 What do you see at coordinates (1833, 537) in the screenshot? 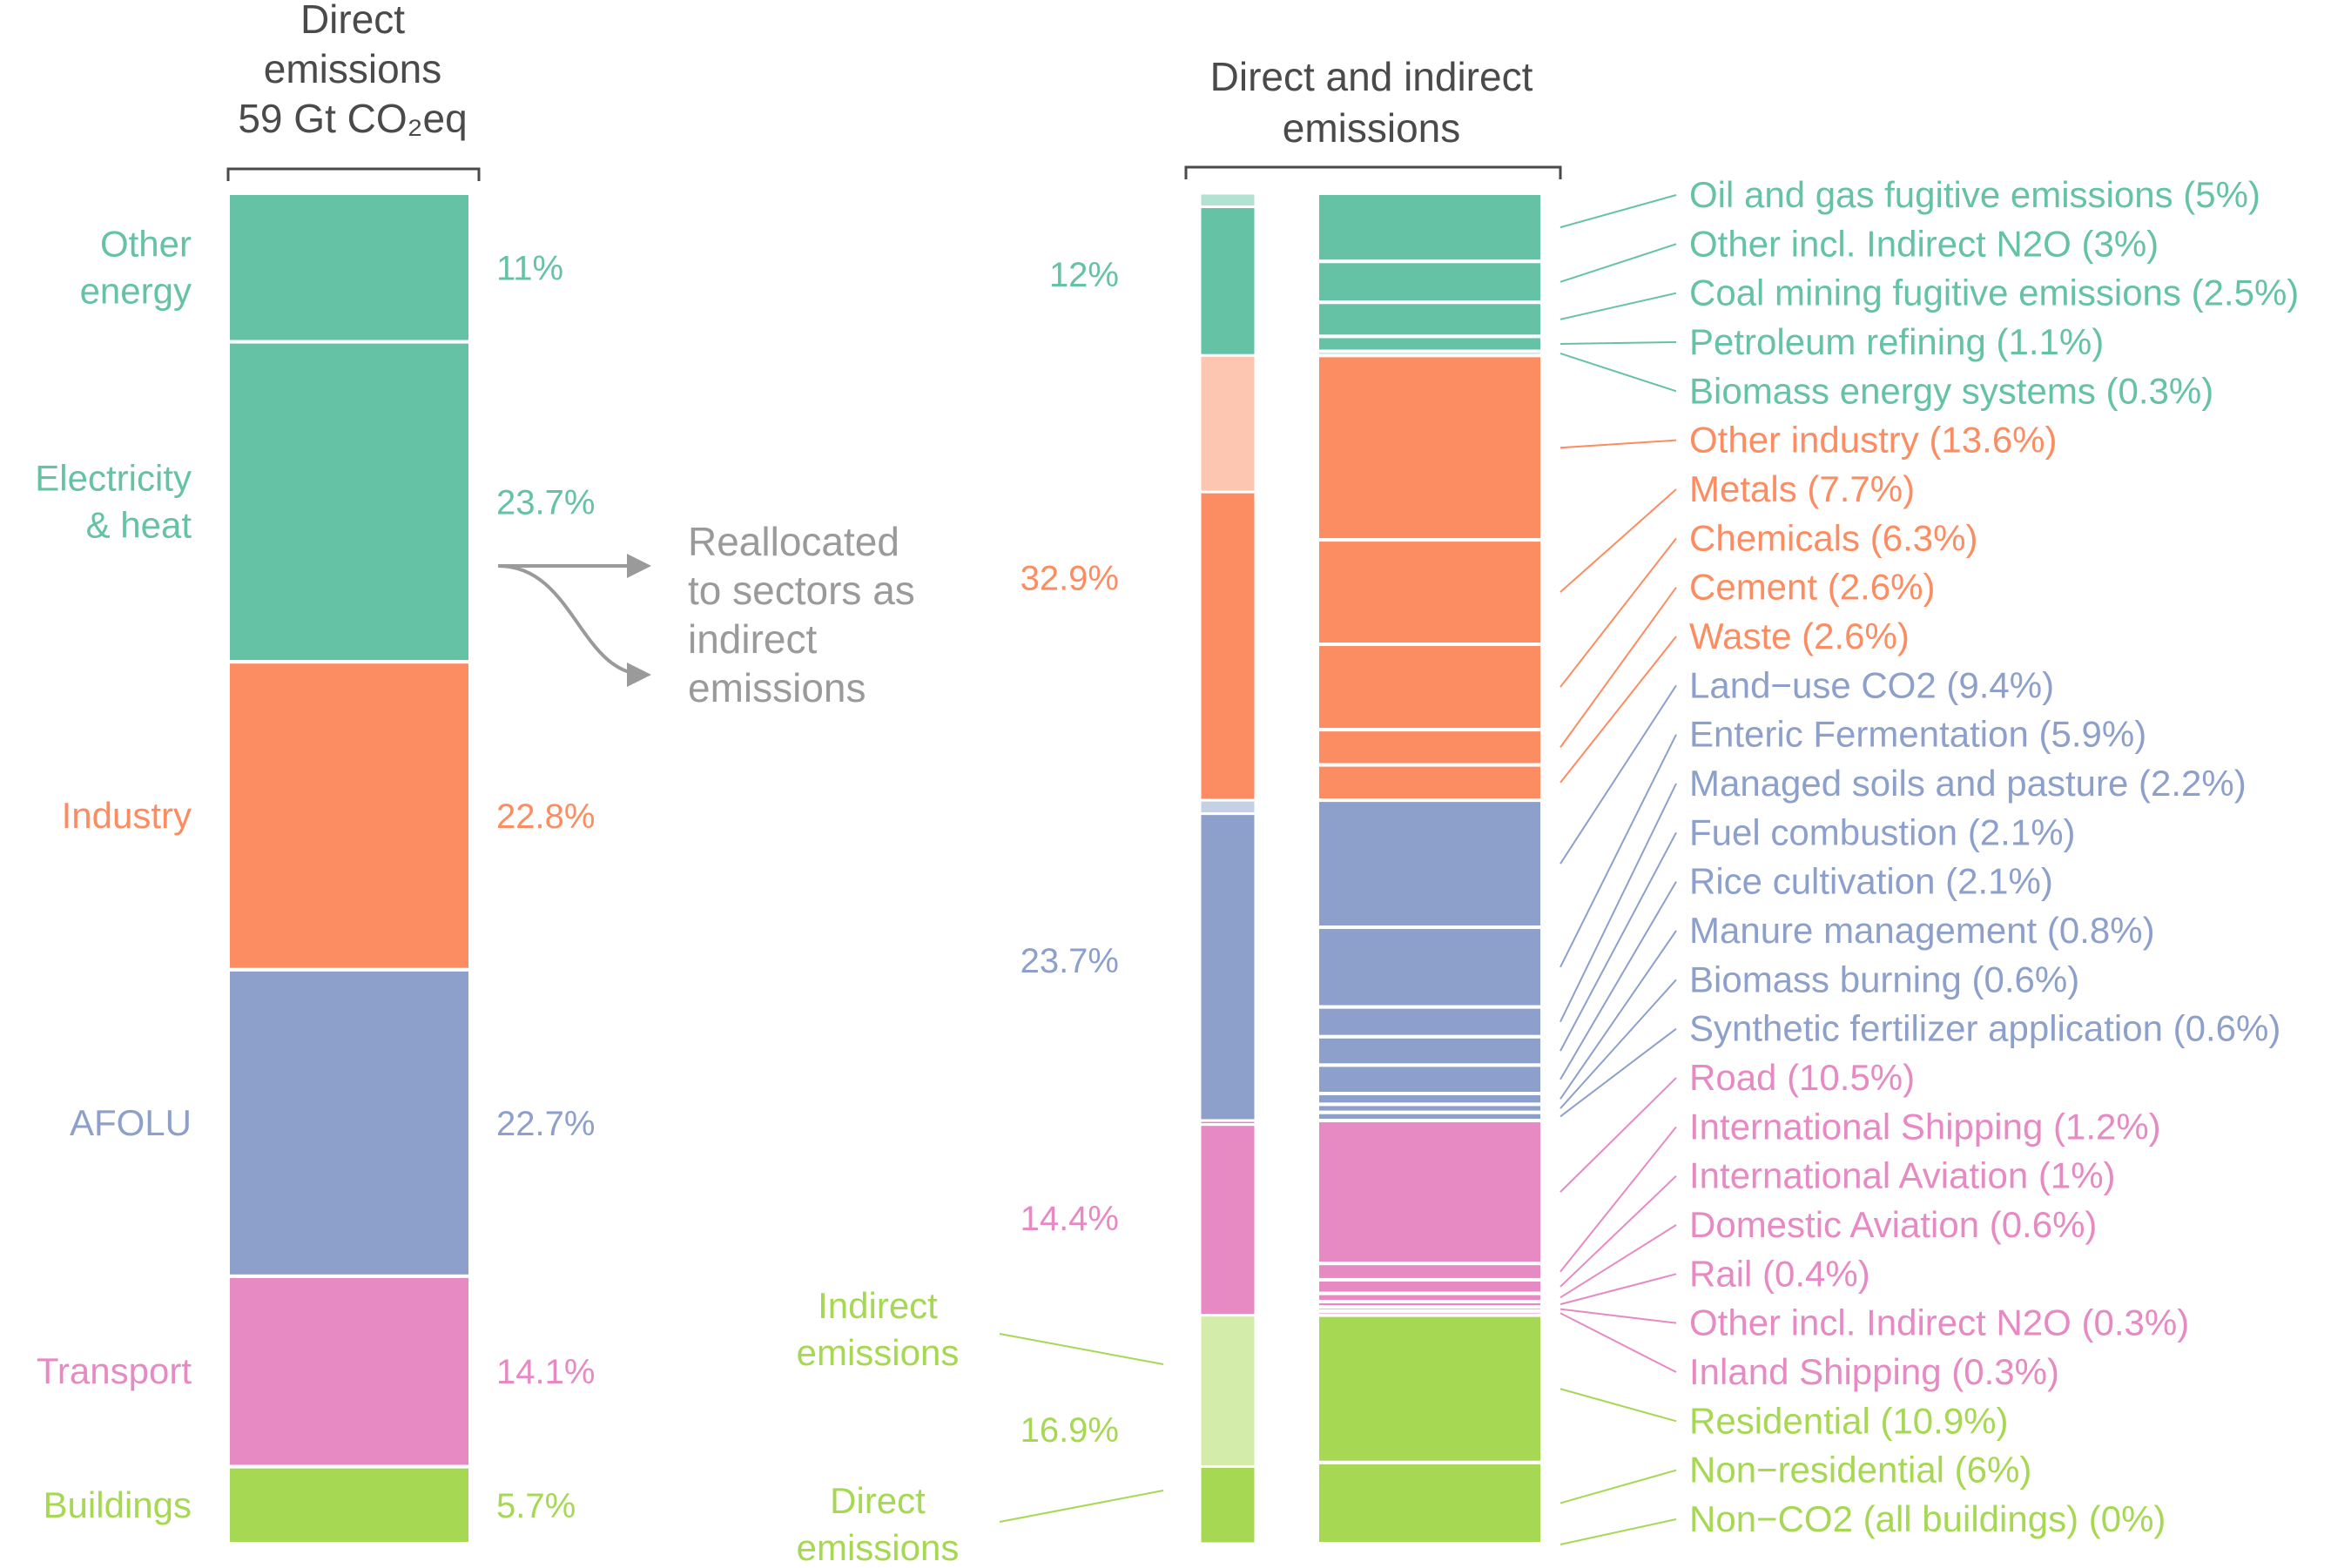
I see `subsector-label: Chemicals (6.3%)` at bounding box center [1833, 537].